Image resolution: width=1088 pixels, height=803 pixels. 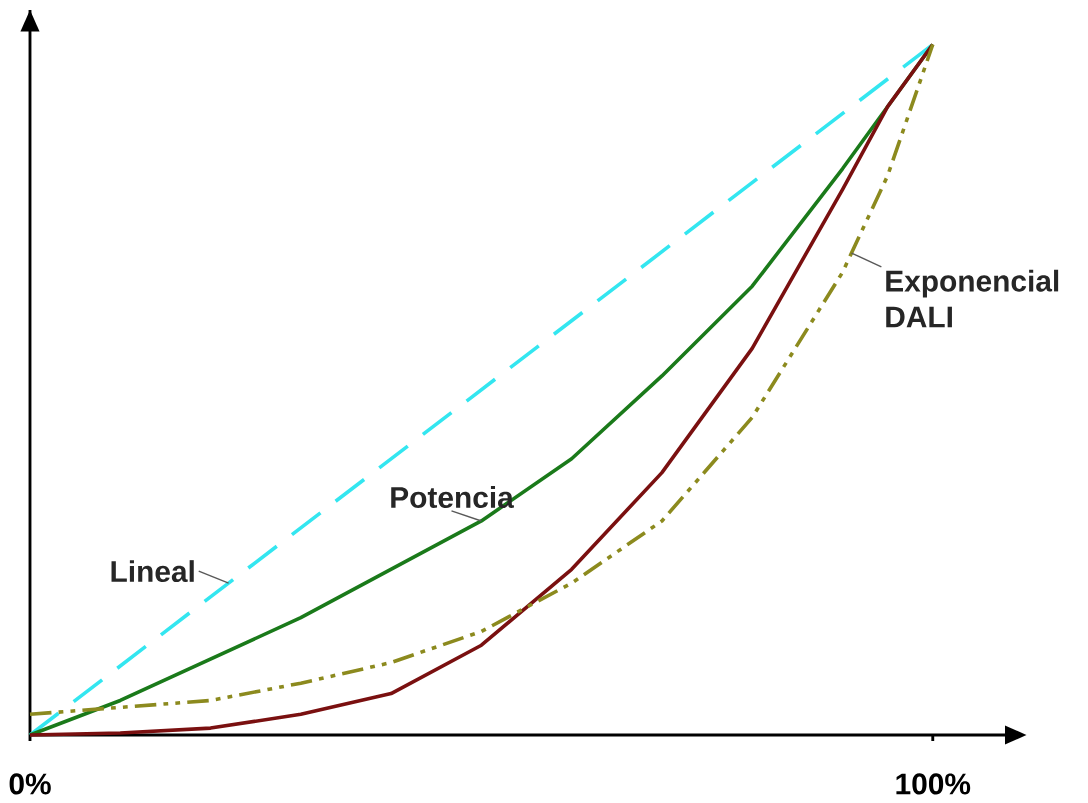 I want to click on series-label: Exponencial DALI, so click(x=972, y=298).